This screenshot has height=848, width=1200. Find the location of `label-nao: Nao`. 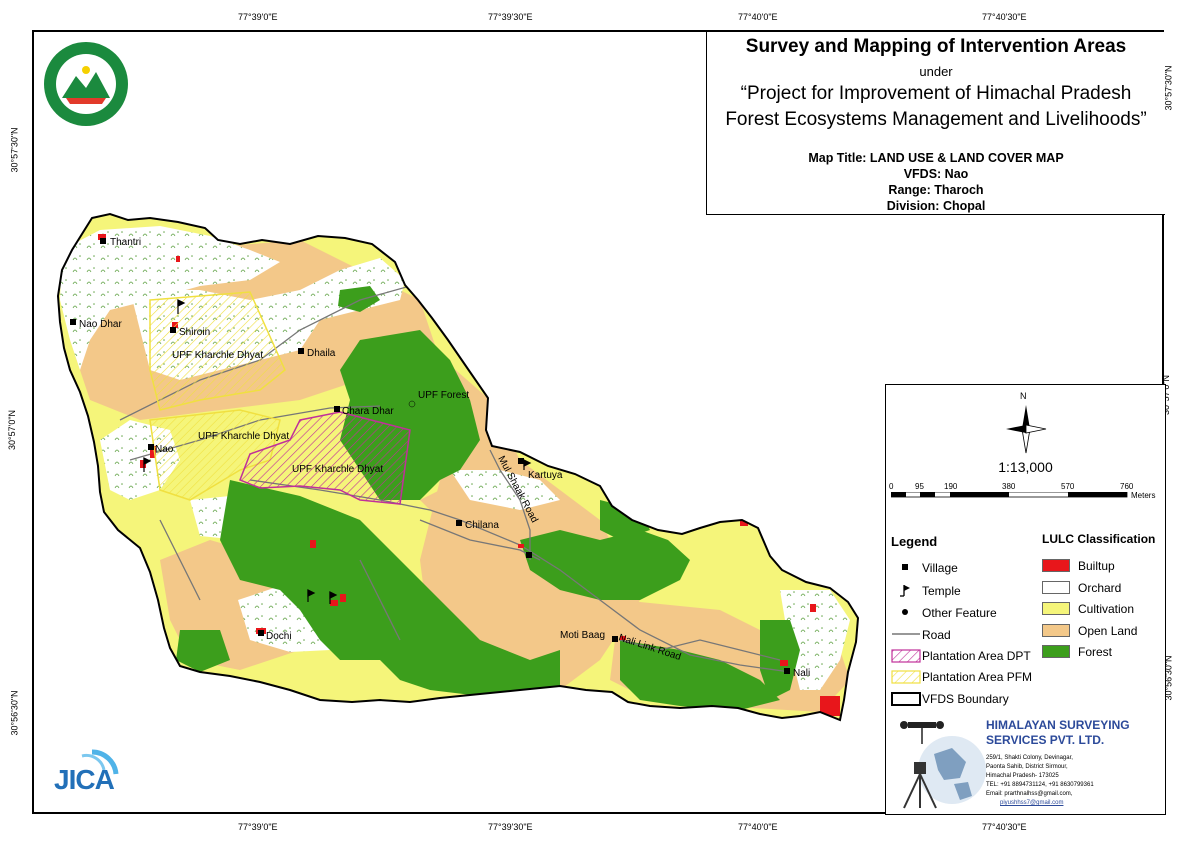

label-nao: Nao is located at coordinates (164, 449).